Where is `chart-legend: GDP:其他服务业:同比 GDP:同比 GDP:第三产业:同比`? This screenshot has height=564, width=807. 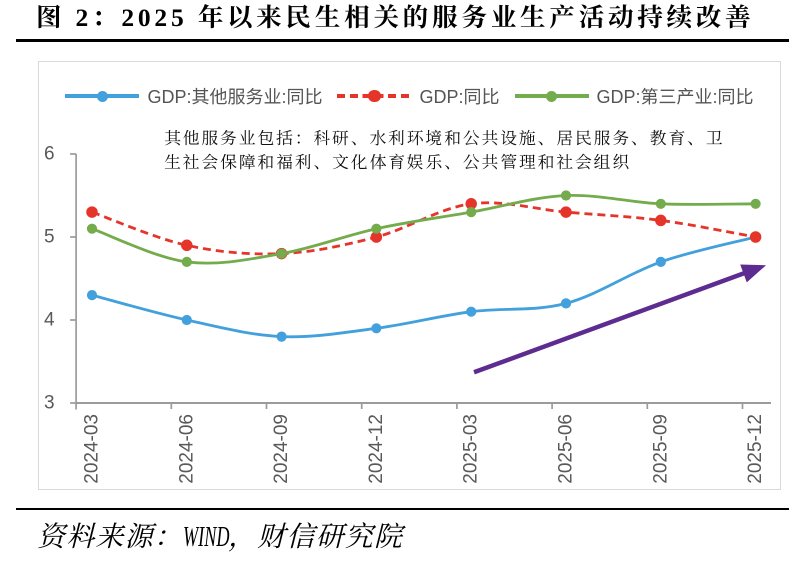
chart-legend: GDP:其他服务业:同比 GDP:同比 GDP:第三产业:同比 is located at coordinates (409, 96).